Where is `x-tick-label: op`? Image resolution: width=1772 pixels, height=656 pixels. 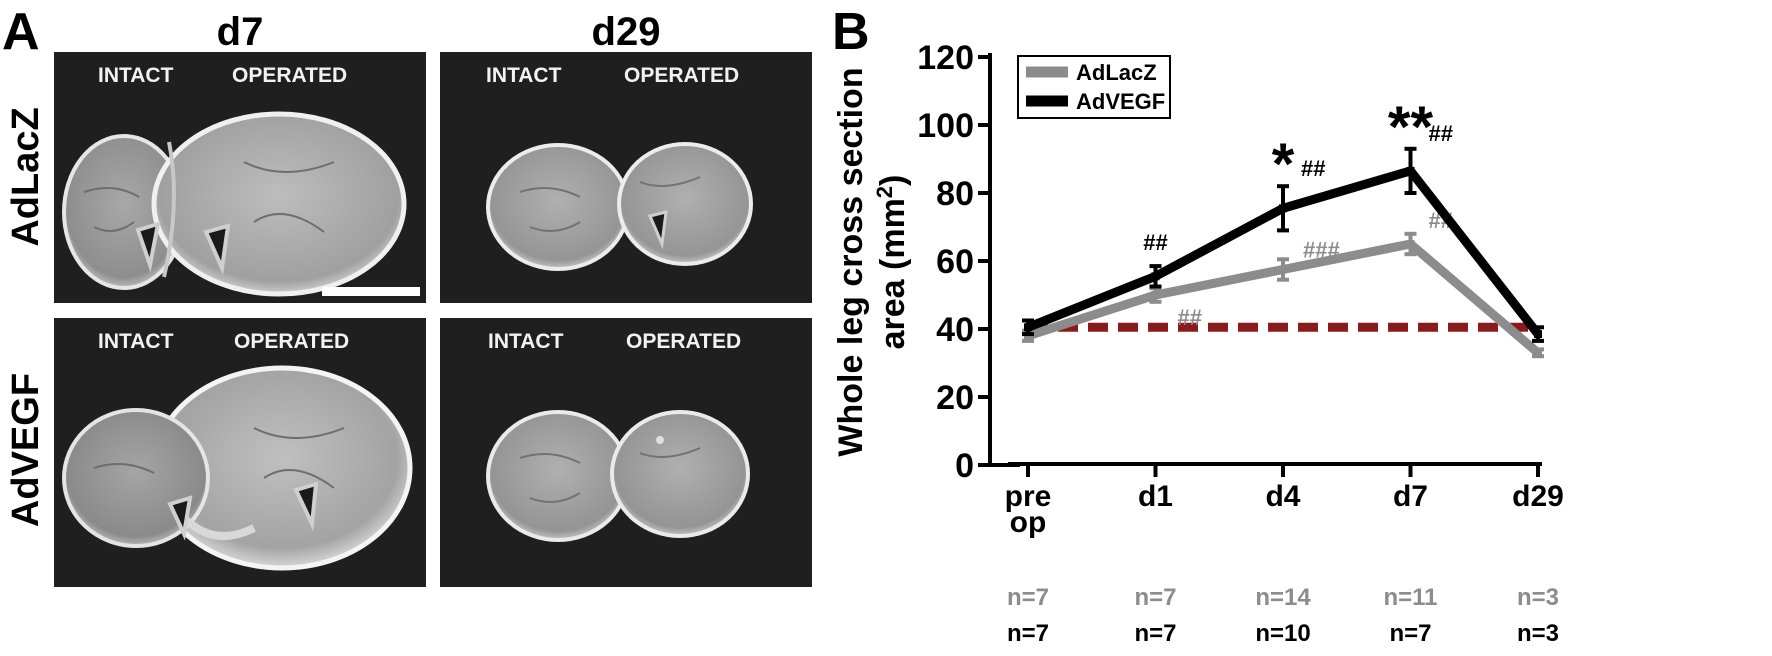 x-tick-label: op is located at coordinates (1028, 522).